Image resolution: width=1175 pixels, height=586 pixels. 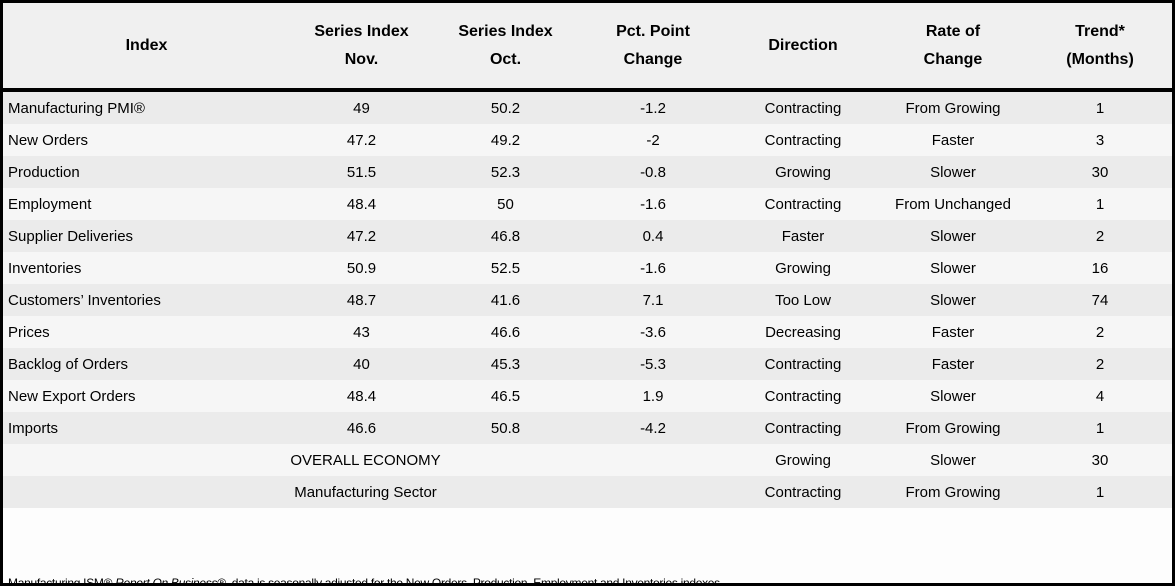 I want to click on cell-change: 0.4, so click(x=653, y=236).